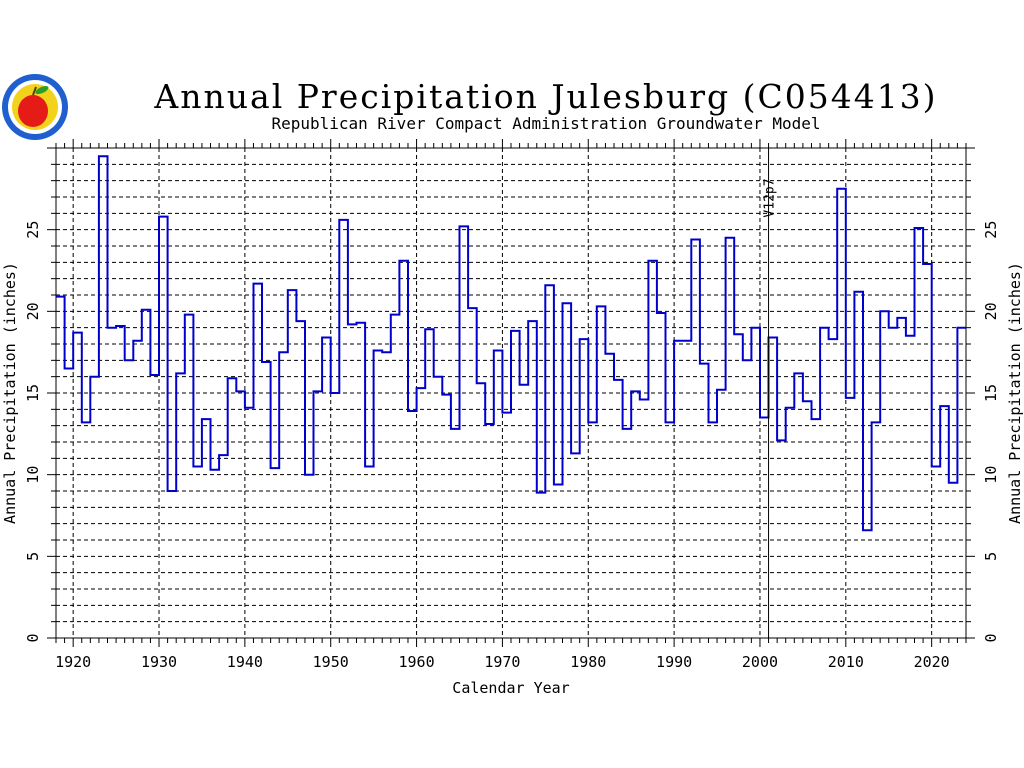  Describe the element at coordinates (846, 662) in the screenshot. I see `x-tick-label: 2010` at that location.